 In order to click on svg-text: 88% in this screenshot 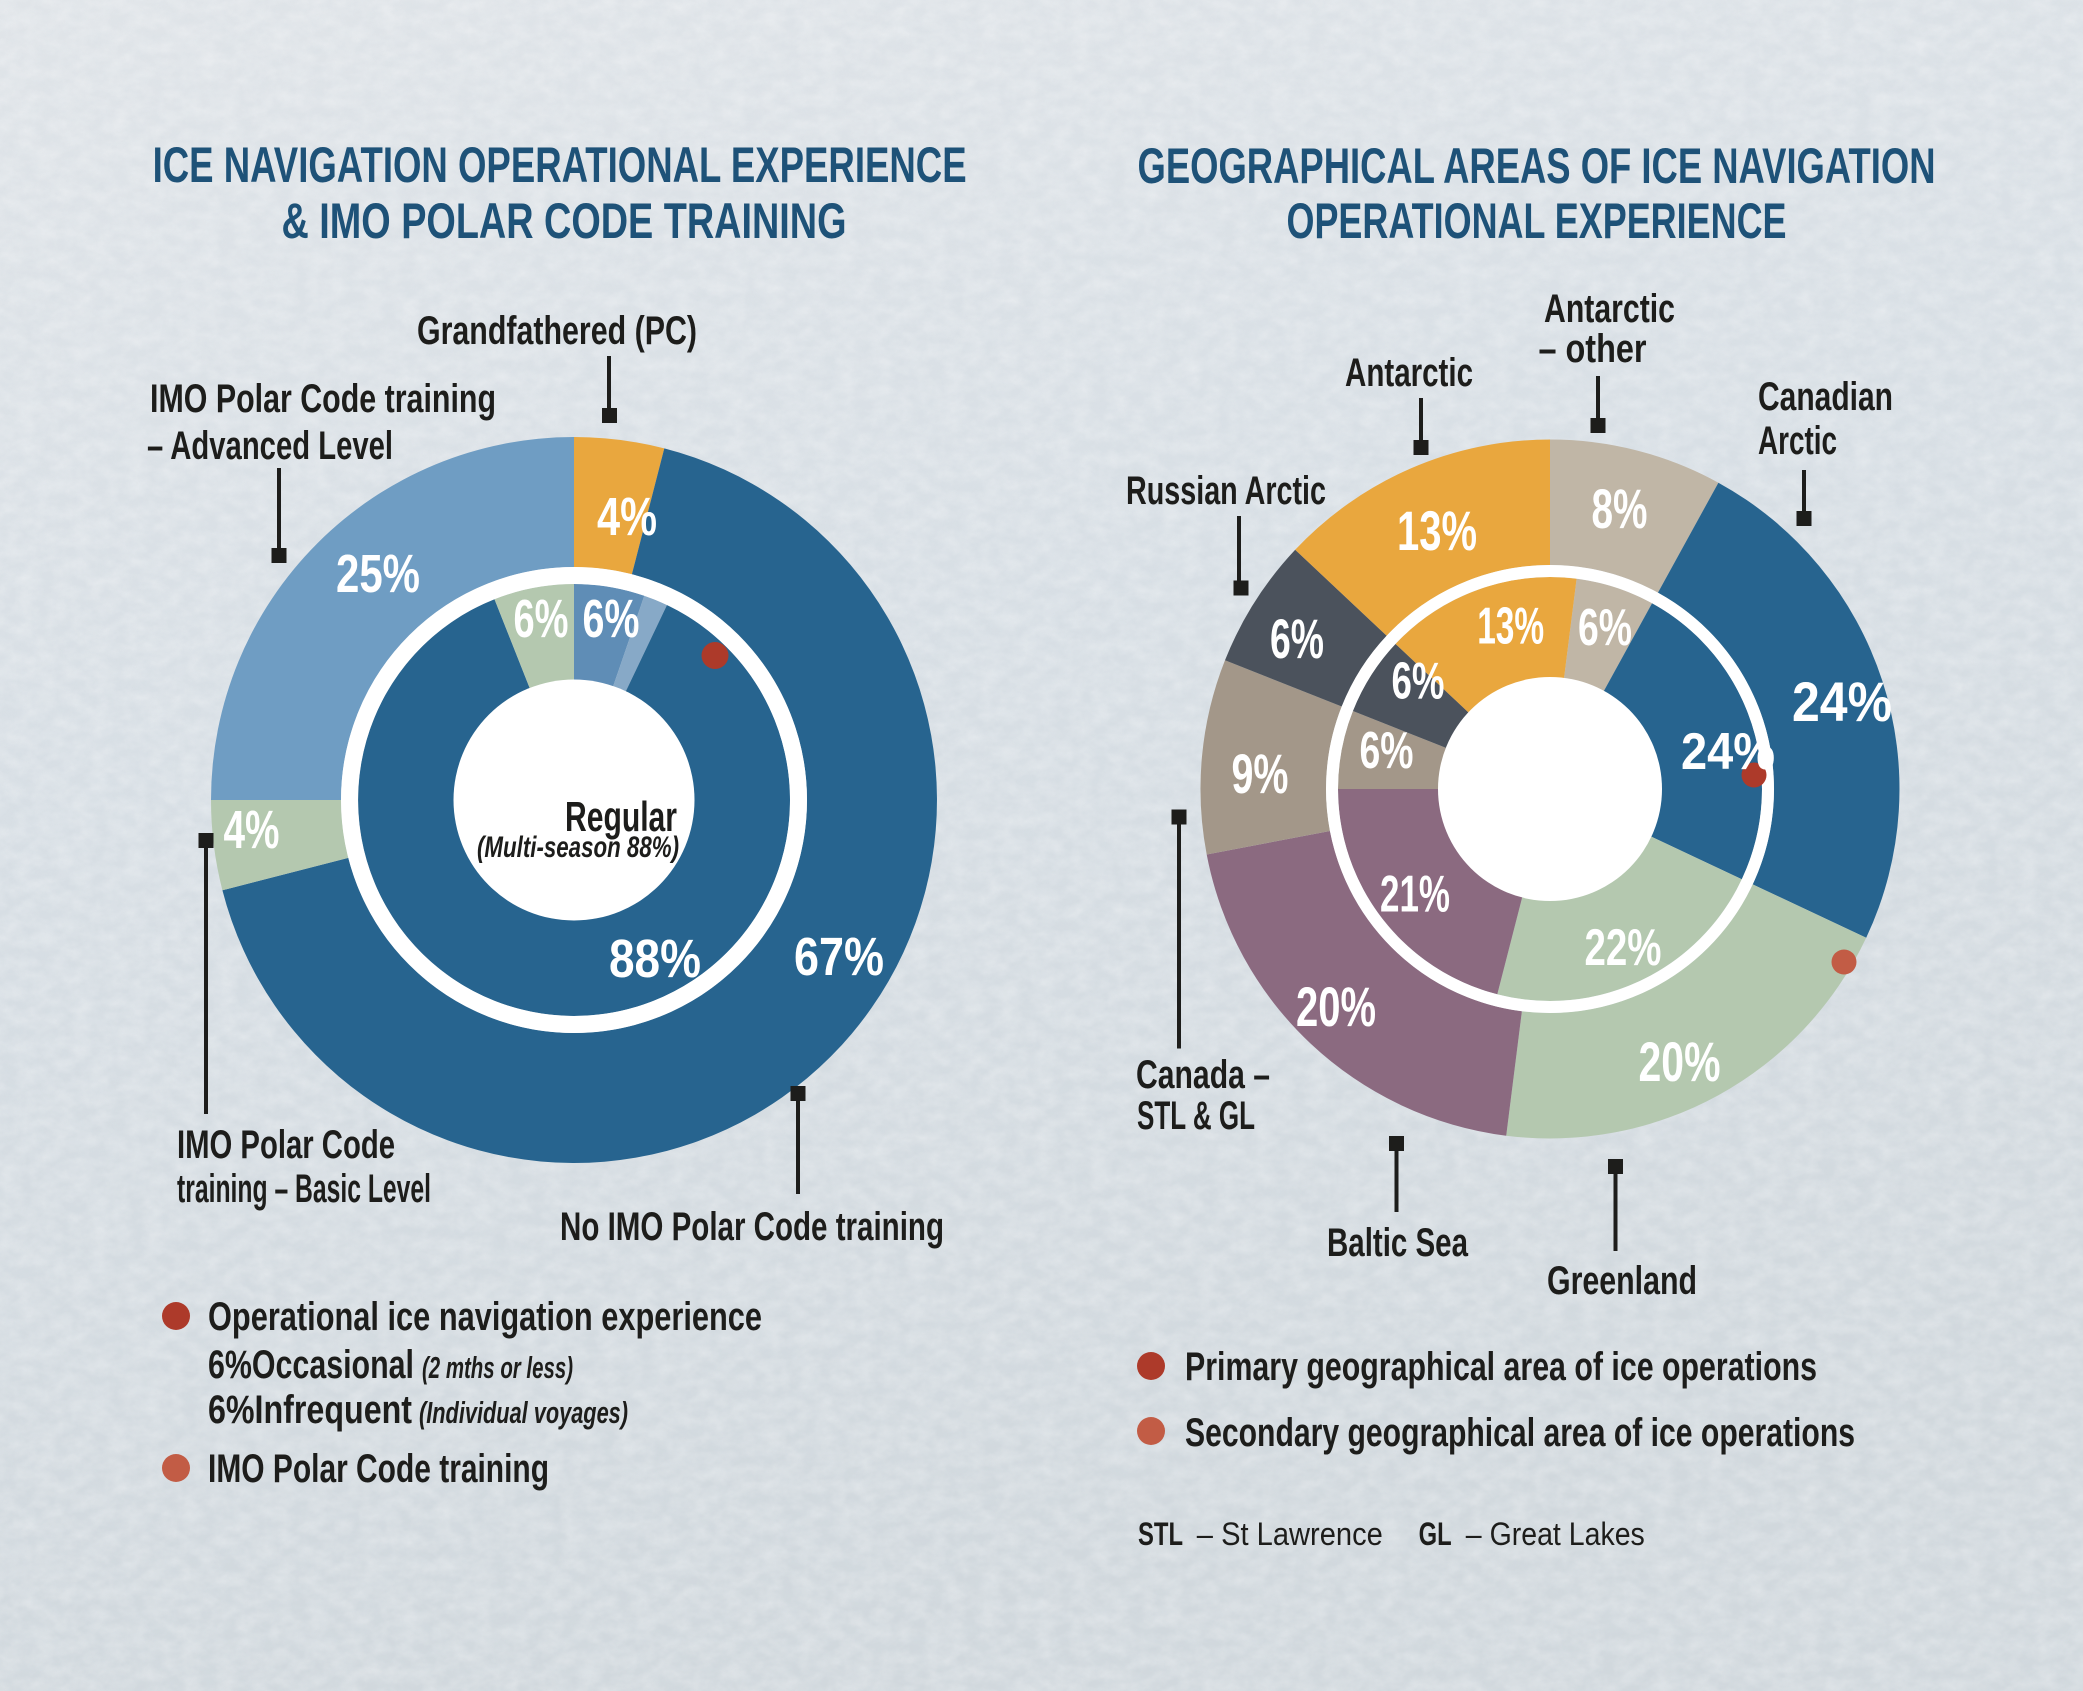, I will do `click(655, 959)`.